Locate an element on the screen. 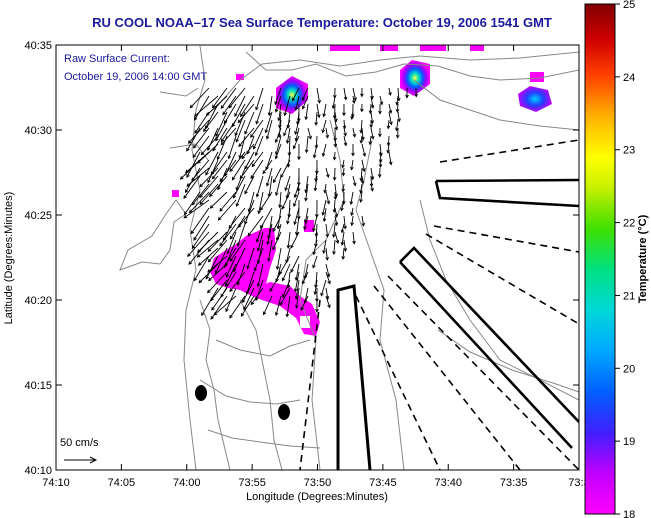 The height and width of the screenshot is (518, 651). colorbar is located at coordinates (600, 259).